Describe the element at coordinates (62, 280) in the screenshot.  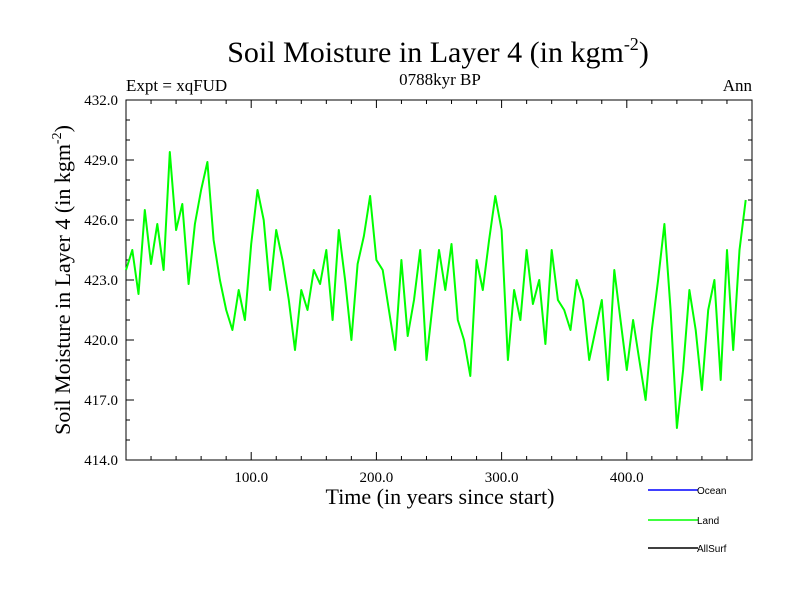
I see `y-axis-label: Soil Moisture in Layer 4 (in kgm-2)` at that location.